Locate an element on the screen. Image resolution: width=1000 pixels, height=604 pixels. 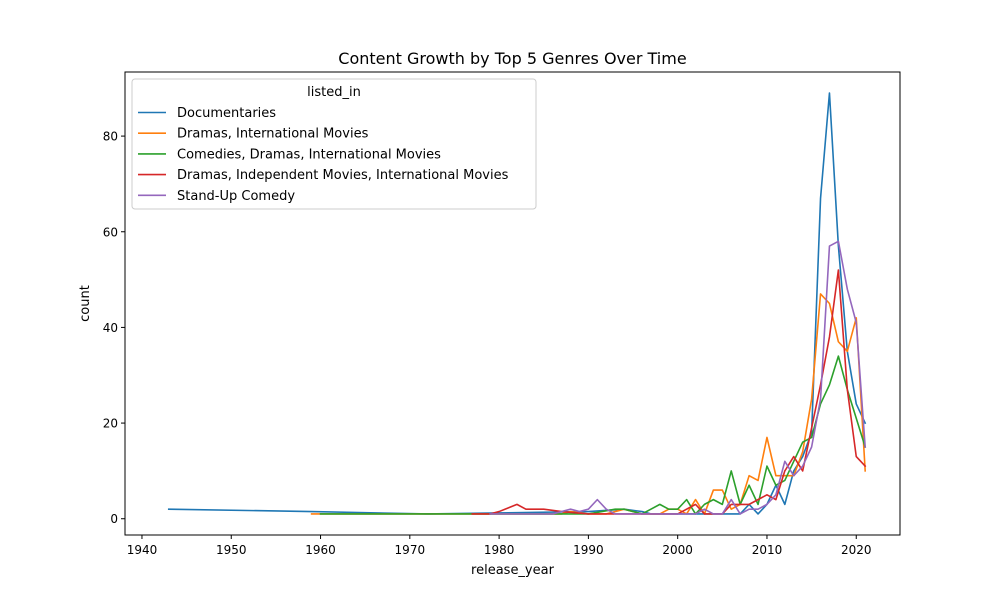
legend-title: listed_in is located at coordinates (334, 92).